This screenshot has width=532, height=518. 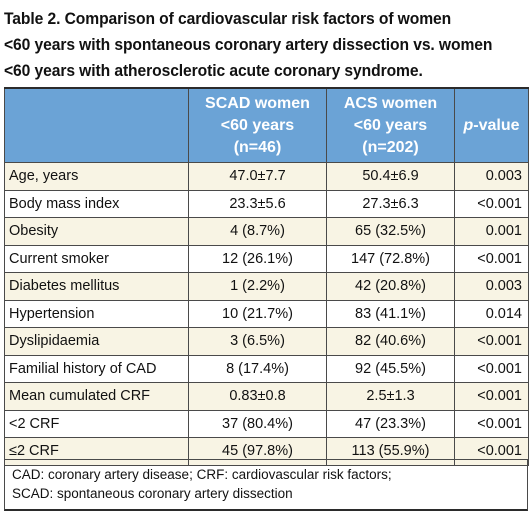 What do you see at coordinates (390, 396) in the screenshot?
I see `acs-value-cell: 2.5±1.3` at bounding box center [390, 396].